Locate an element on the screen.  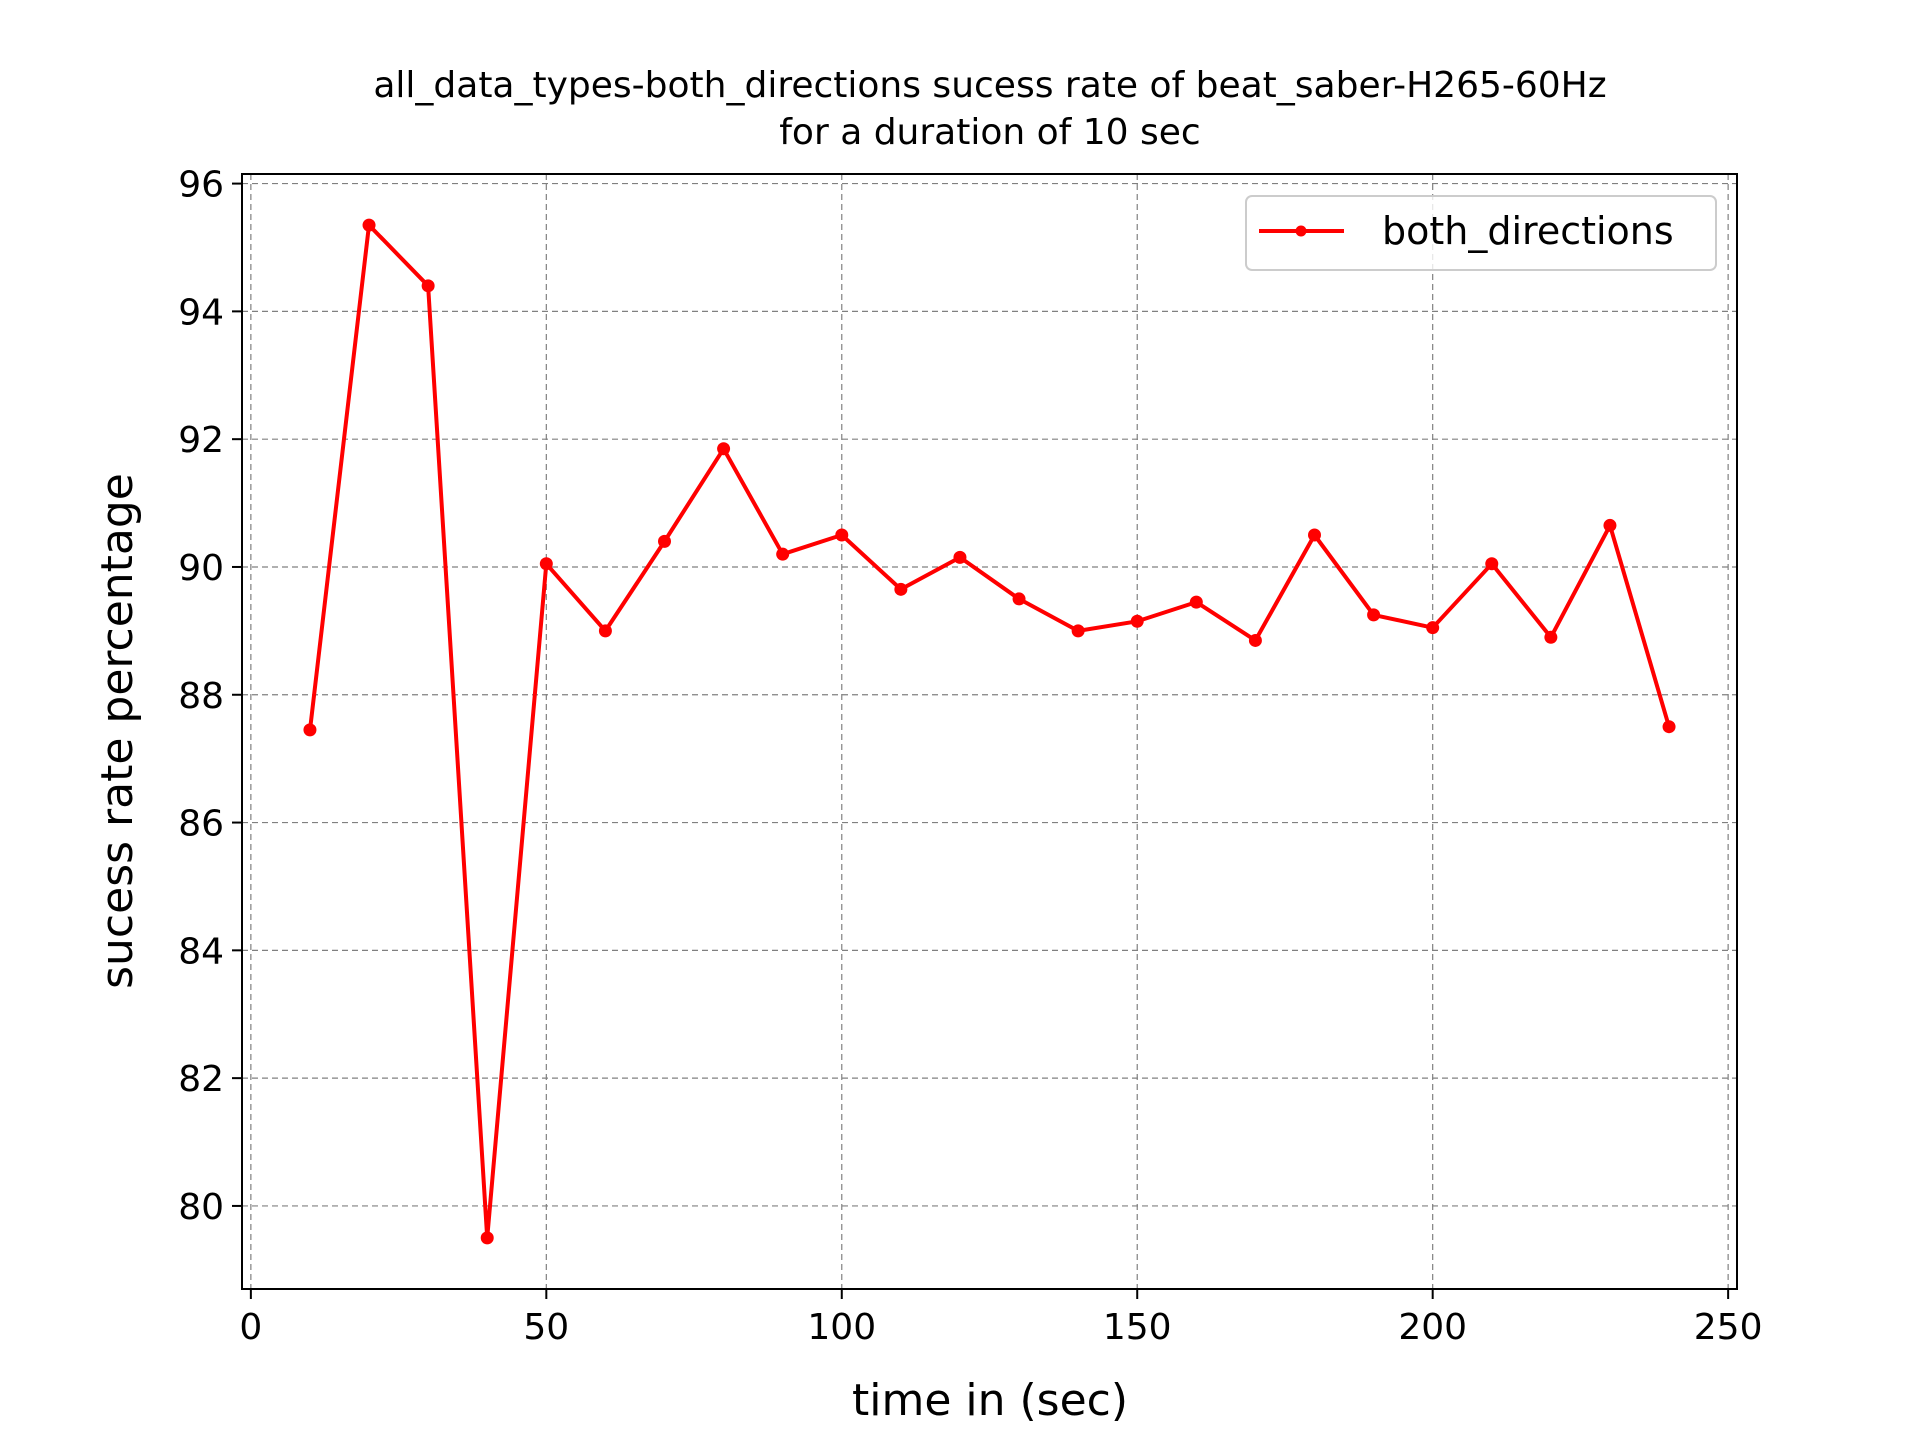
y-tick-label: 84 is located at coordinates (201, 951).